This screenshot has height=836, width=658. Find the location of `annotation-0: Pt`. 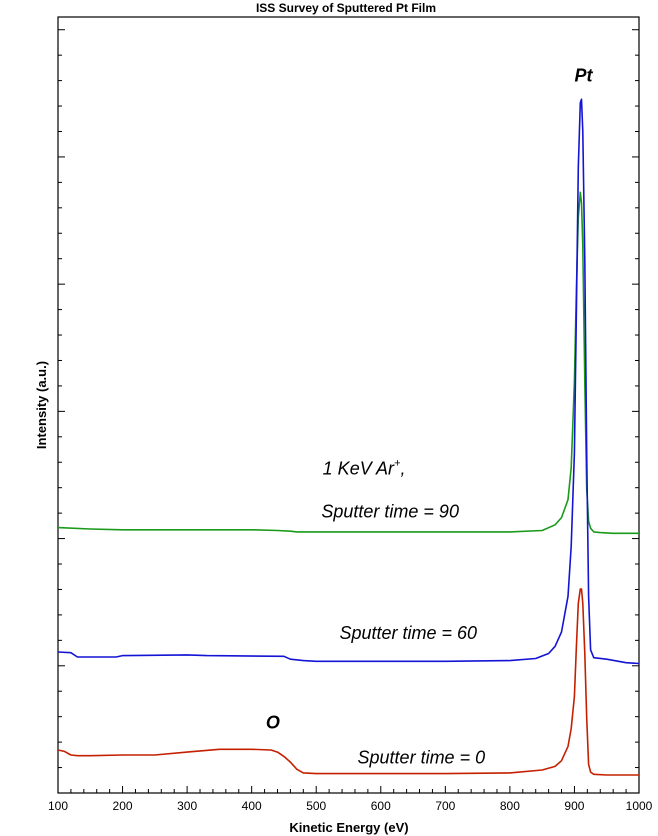

annotation-0: Pt is located at coordinates (583, 75).